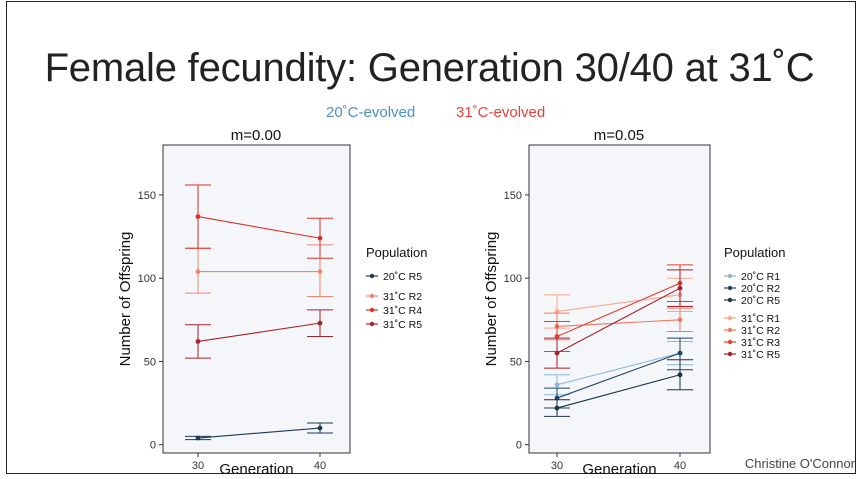 The width and height of the screenshot is (859, 479). I want to click on legend-31-evolved: 31˚C-evolved, so click(501, 112).